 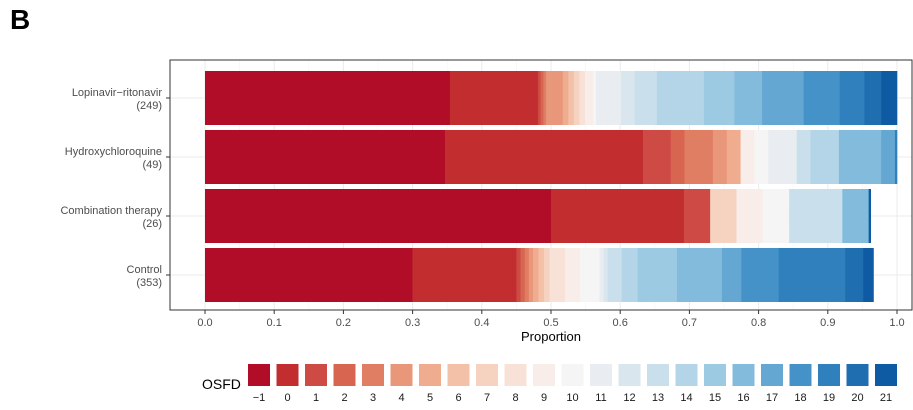 I want to click on x-axis-title: Proportion, so click(x=551, y=336).